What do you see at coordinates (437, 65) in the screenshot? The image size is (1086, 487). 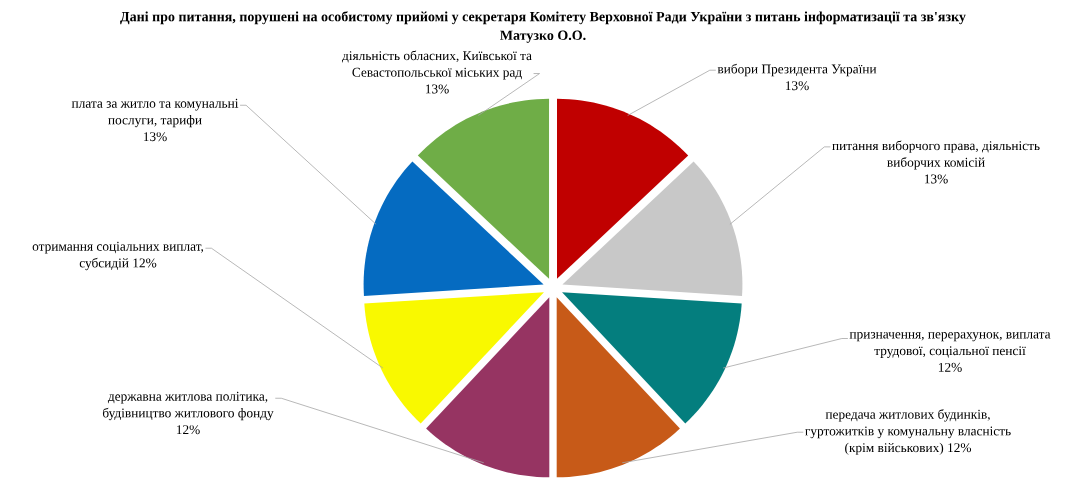 I see `slice-label: діяльність обласних, Київської та Севастопольської міських рад` at bounding box center [437, 65].